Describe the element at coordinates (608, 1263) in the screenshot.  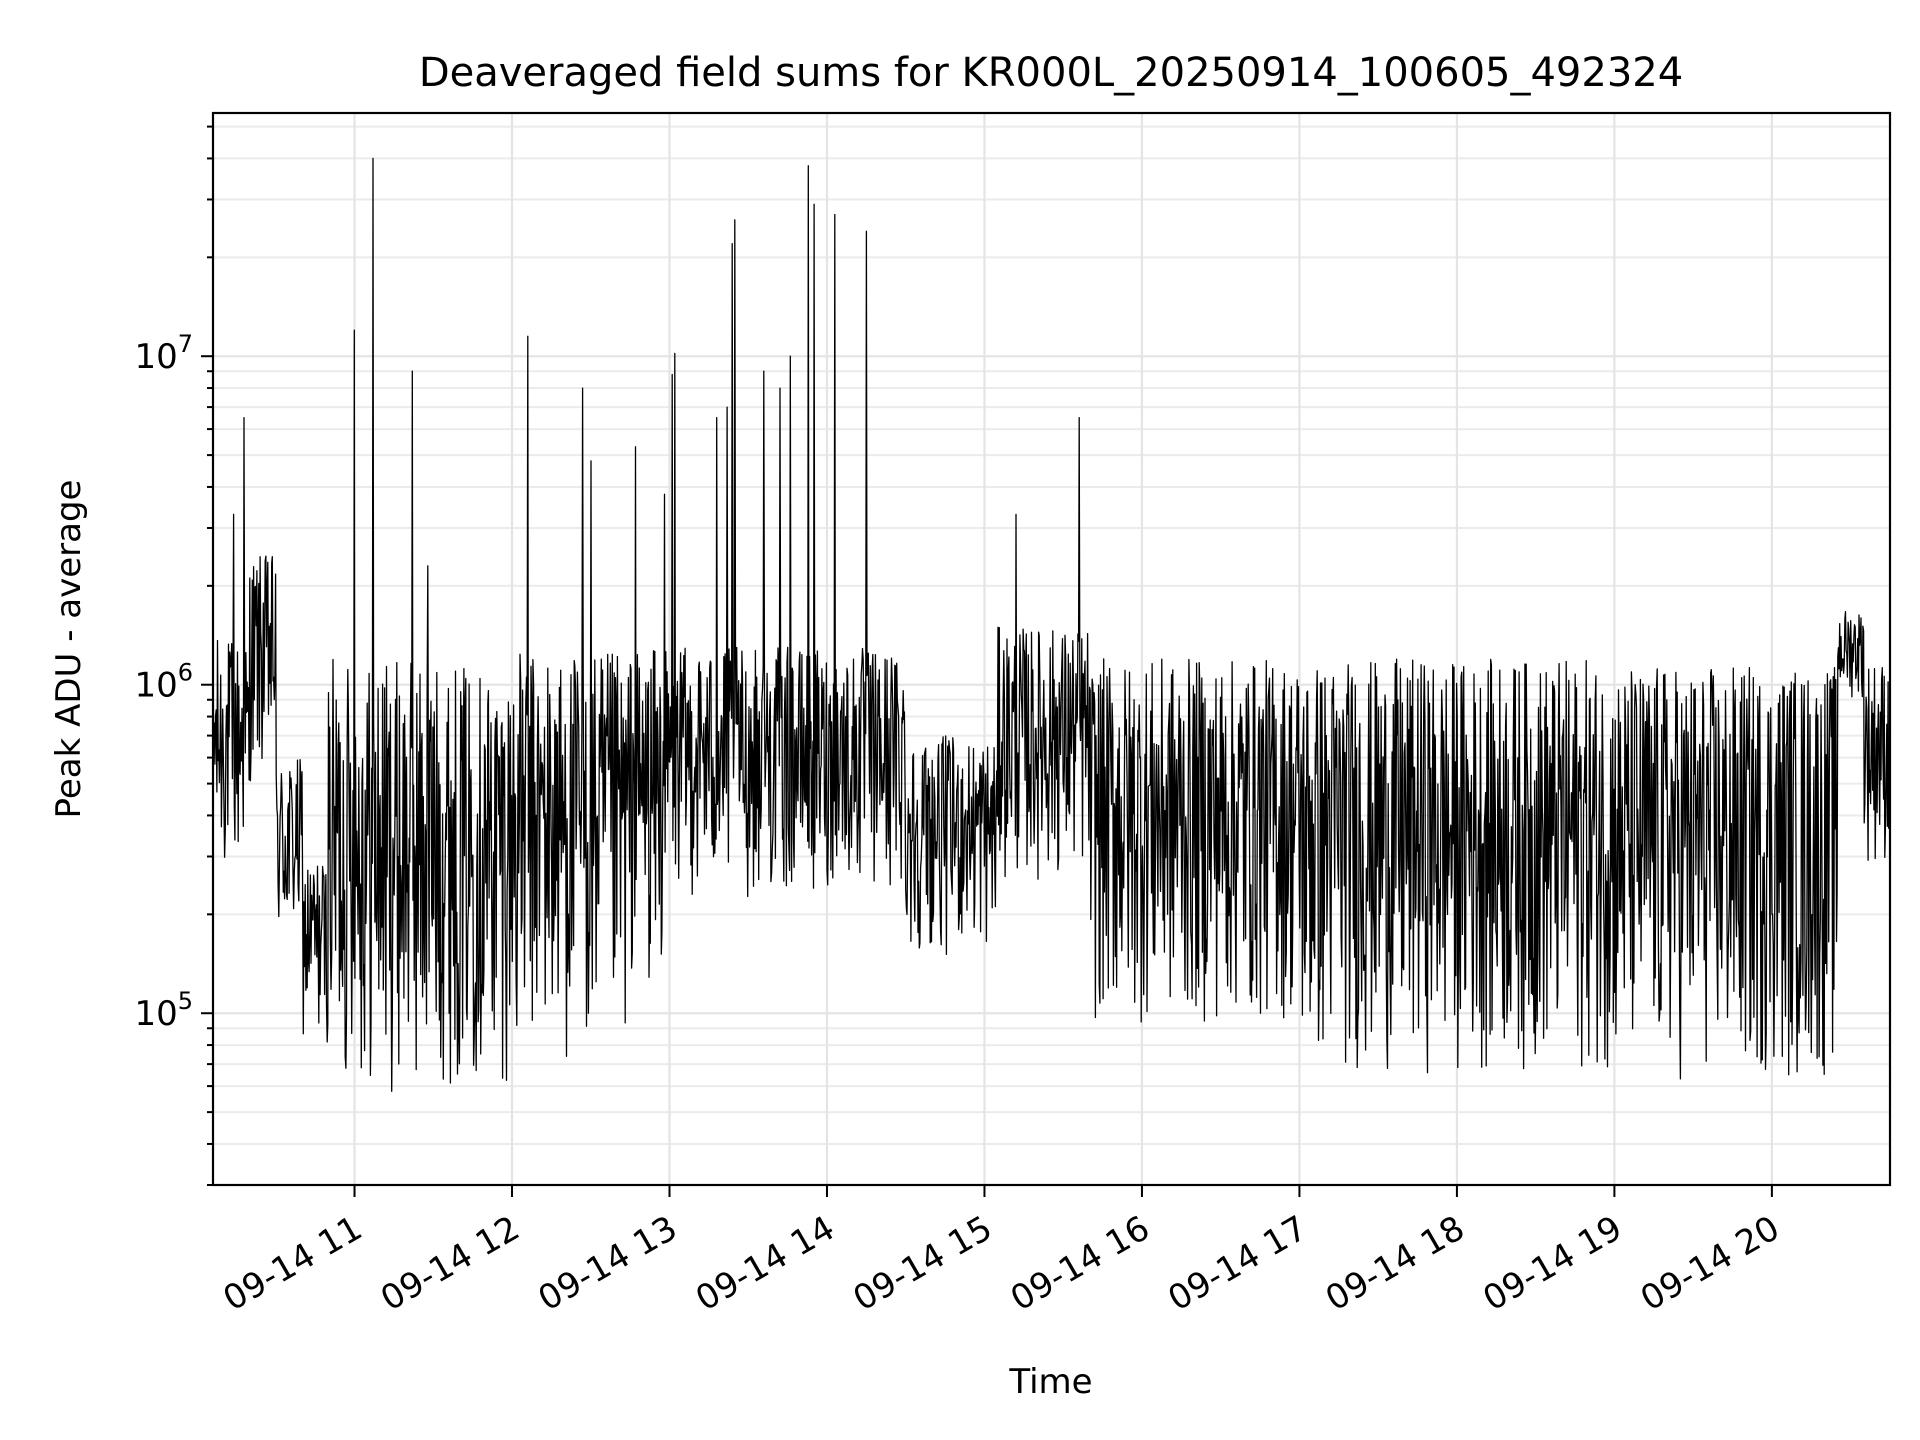
I see `x-tick-label: 09-14 13` at that location.